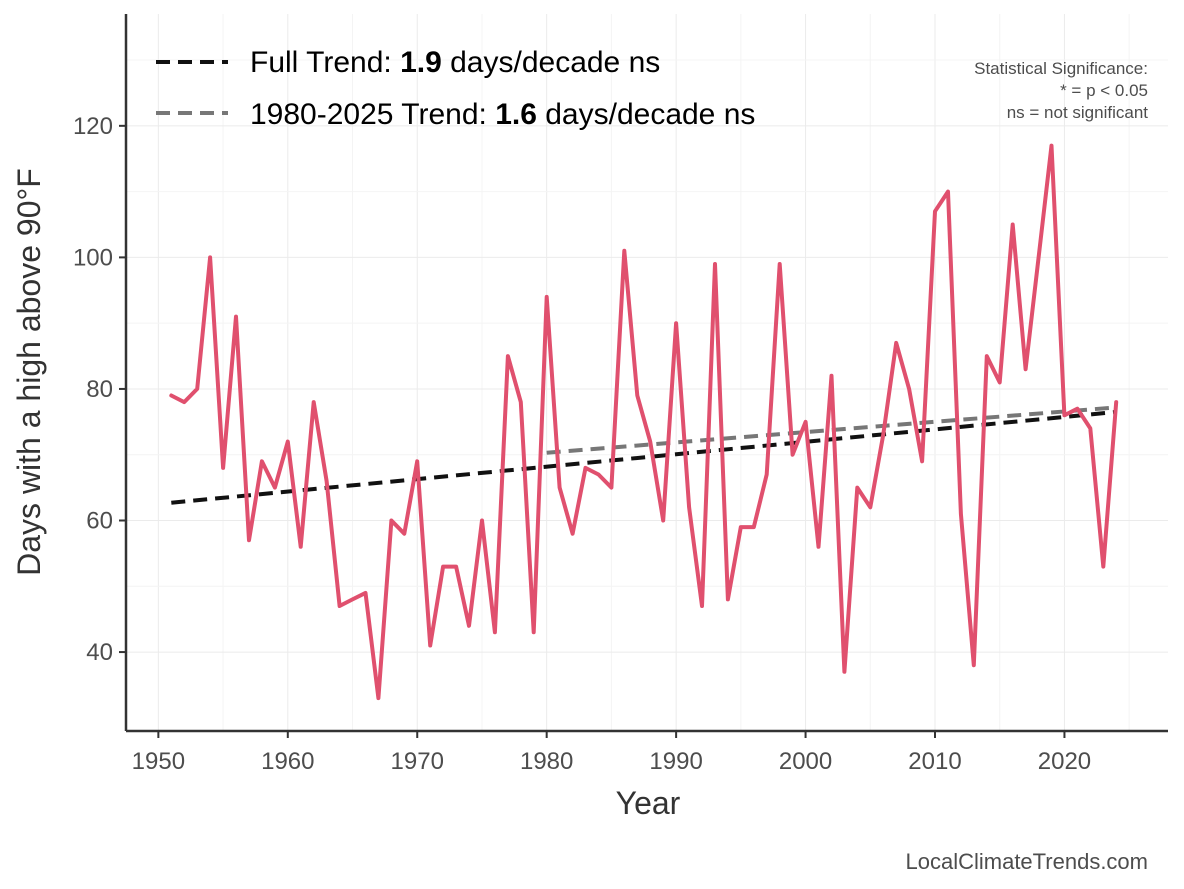 The image size is (1184, 889). I want to click on data-point-1969, so click(404, 534).